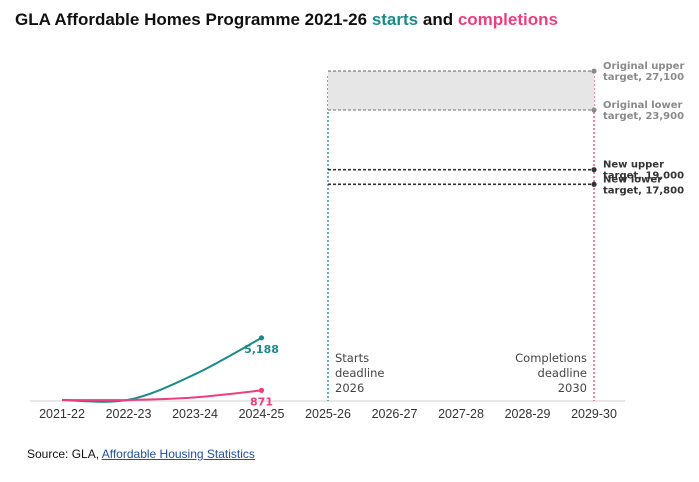 The width and height of the screenshot is (699, 482). I want to click on original-upper-target-label: Original upper, so click(643, 66).